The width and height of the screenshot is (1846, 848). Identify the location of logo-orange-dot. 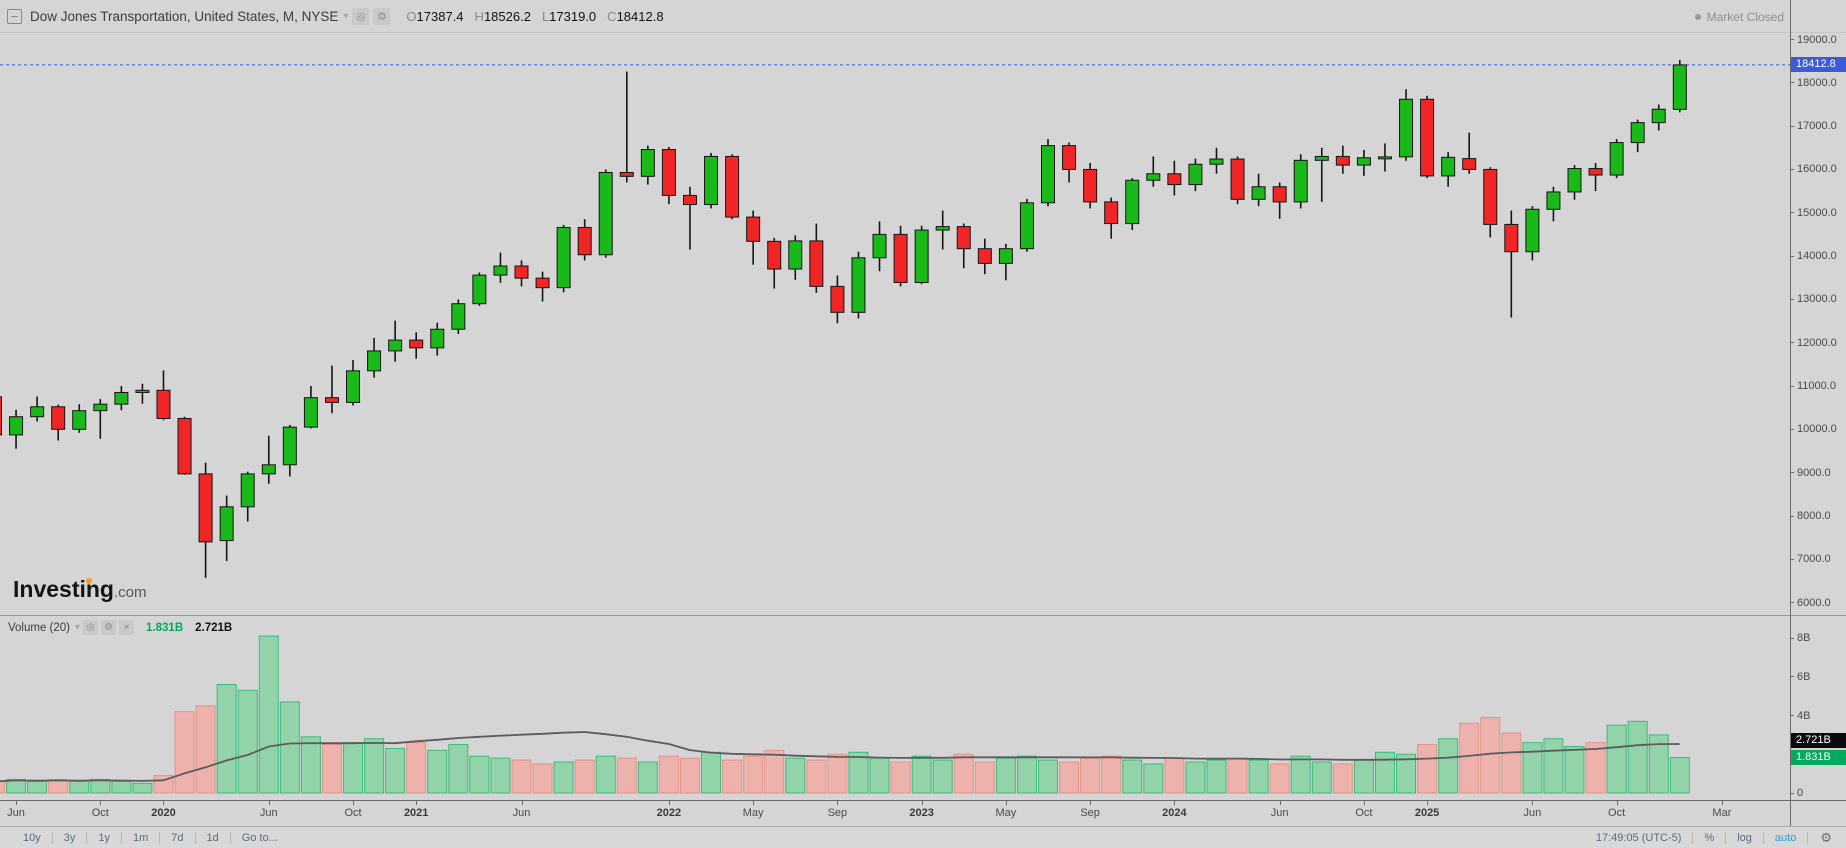
(89, 581).